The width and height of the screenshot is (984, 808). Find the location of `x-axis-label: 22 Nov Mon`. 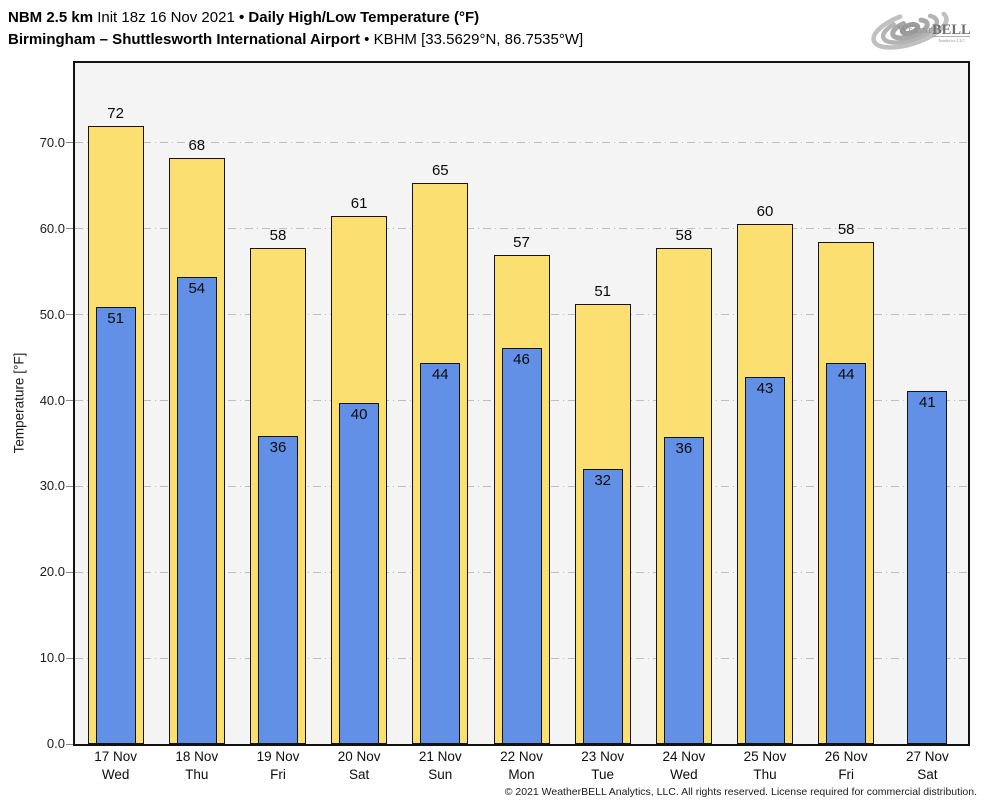

x-axis-label: 22 Nov Mon is located at coordinates (522, 765).